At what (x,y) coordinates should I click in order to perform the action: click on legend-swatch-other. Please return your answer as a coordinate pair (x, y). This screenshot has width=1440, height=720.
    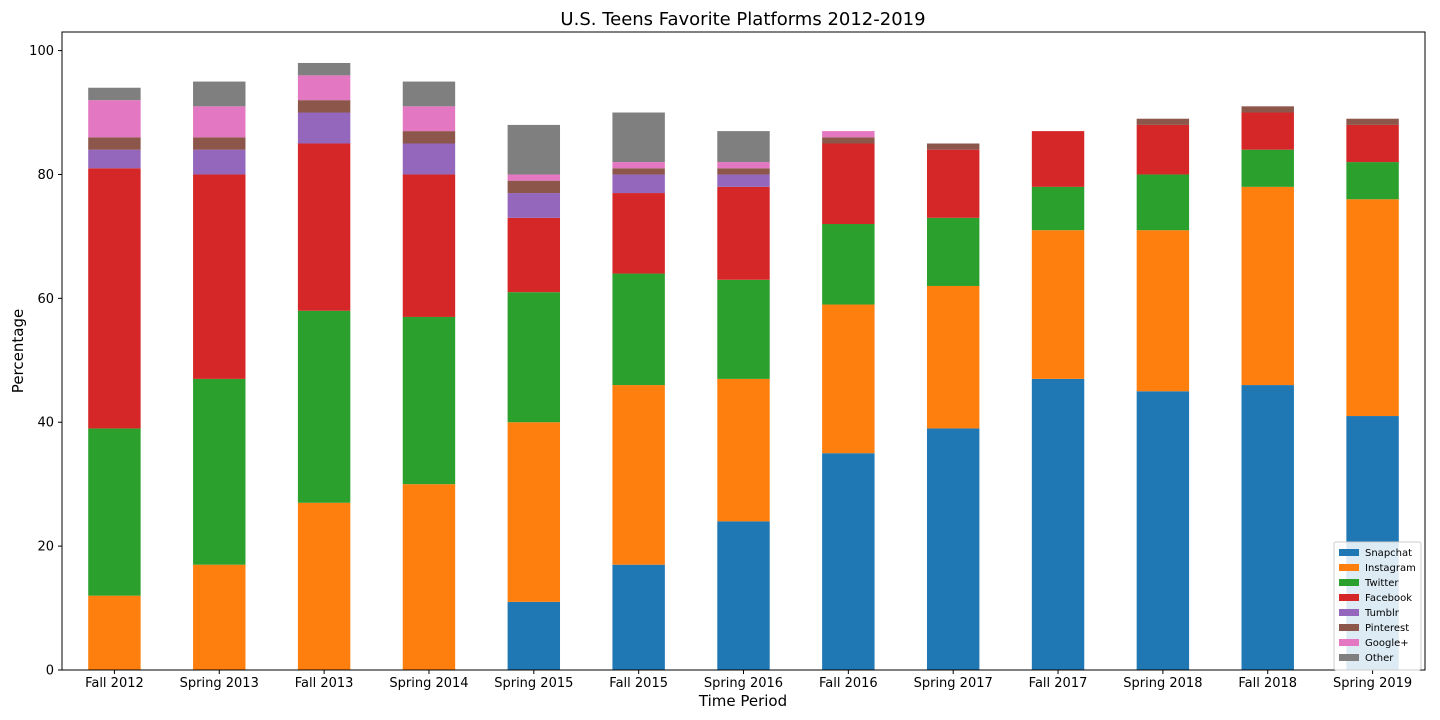
    Looking at the image, I should click on (1349, 657).